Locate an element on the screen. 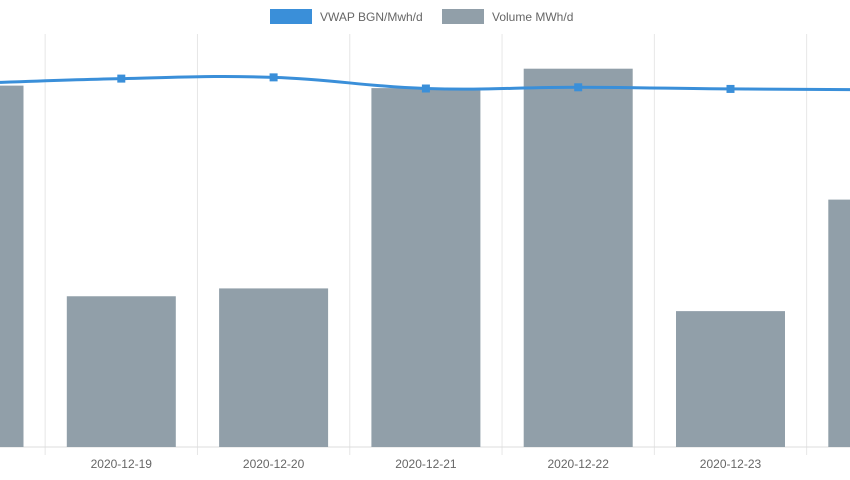  legend: VWAP BGN/Mwh/d Volume MWh/d is located at coordinates (421, 16).